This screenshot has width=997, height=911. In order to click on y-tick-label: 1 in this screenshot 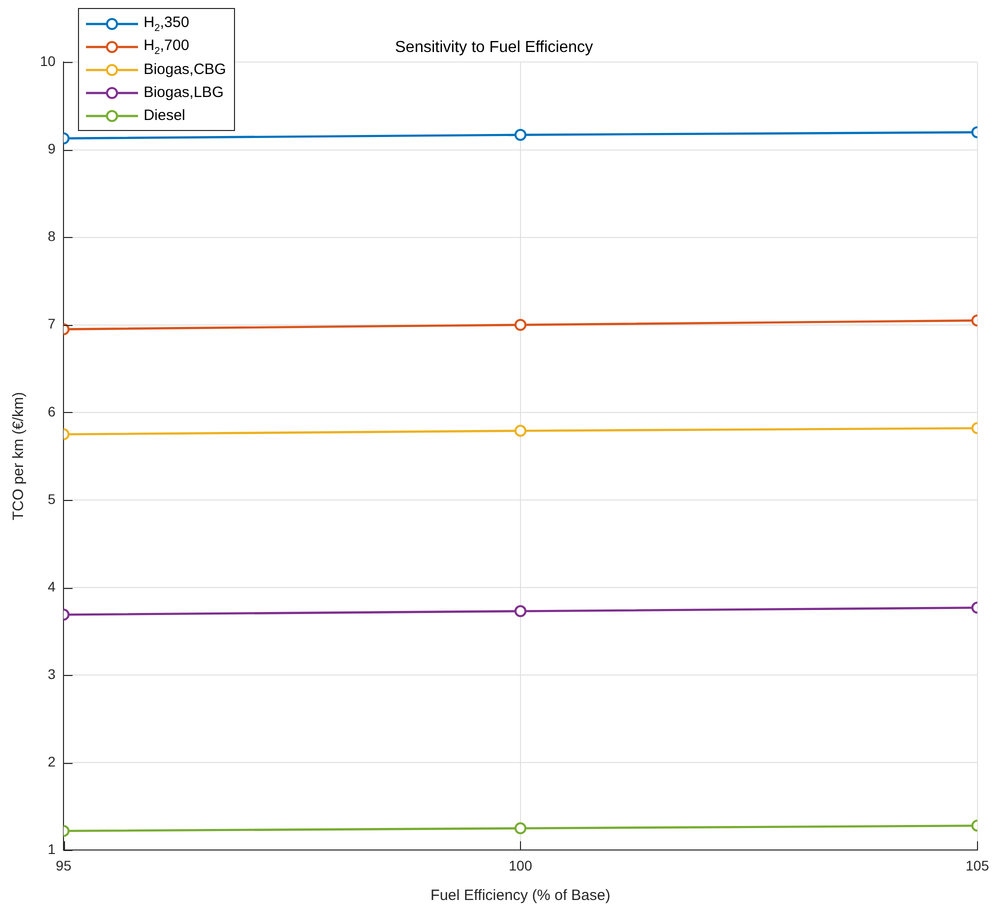, I will do `click(52, 849)`.